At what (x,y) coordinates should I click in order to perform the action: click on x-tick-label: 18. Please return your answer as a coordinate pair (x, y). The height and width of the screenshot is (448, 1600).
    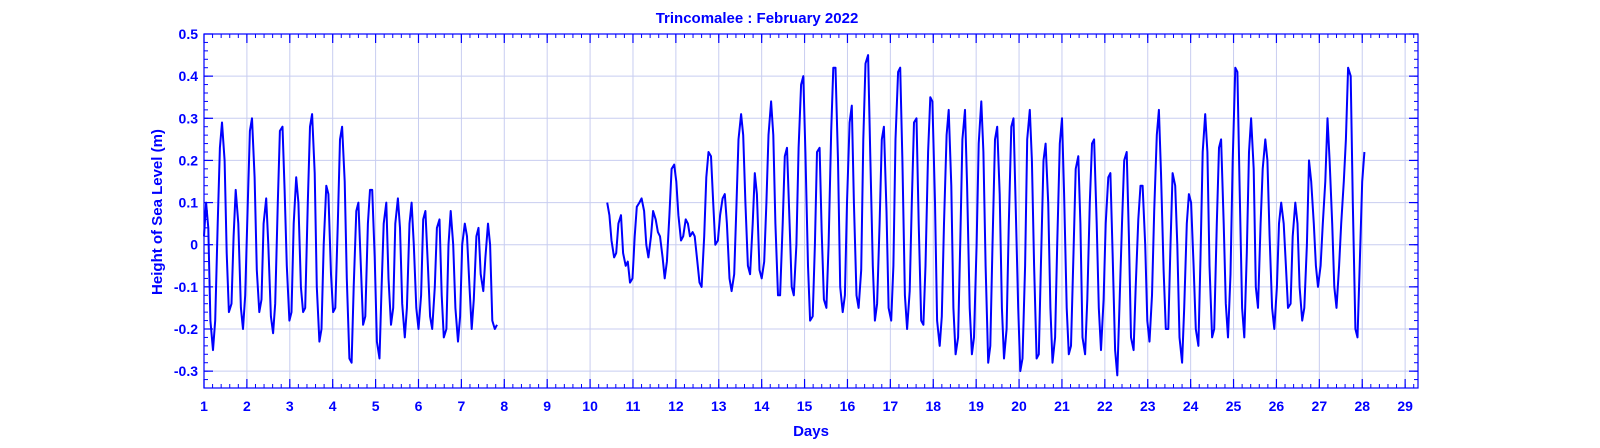
    Looking at the image, I should click on (933, 406).